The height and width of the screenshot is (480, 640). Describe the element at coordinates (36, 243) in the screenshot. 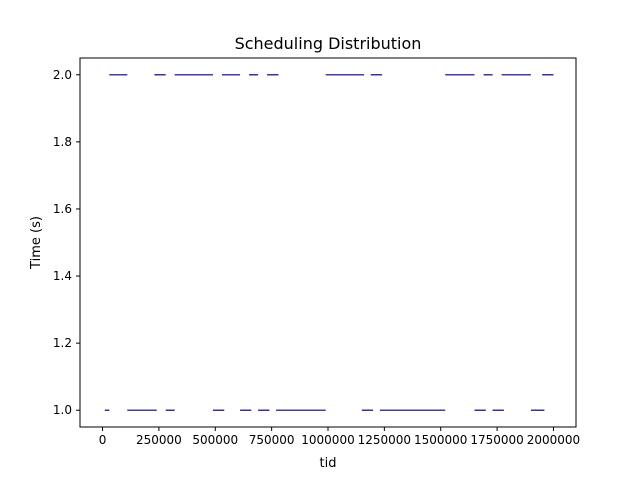

I see `y-axis-label: Time (s)` at that location.